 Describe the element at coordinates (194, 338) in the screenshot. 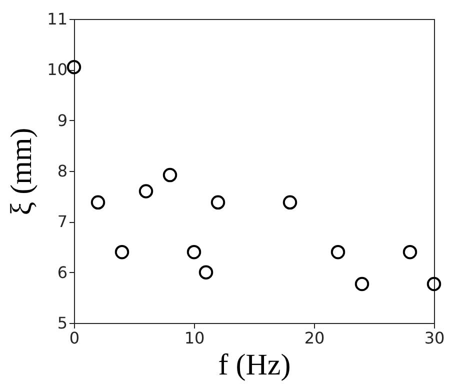

I see `x-tick-label: 10` at that location.